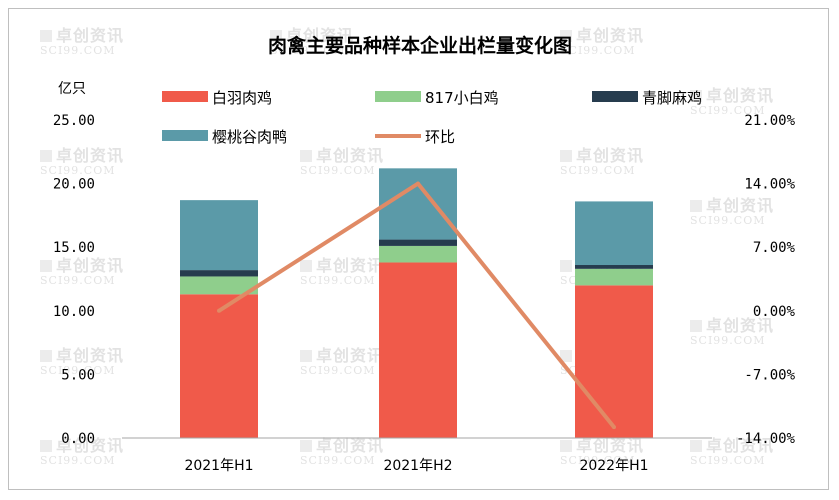  What do you see at coordinates (420, 45) in the screenshot?
I see `chart-title: 肉禽主要品种样本企业出栏量变化图` at bounding box center [420, 45].